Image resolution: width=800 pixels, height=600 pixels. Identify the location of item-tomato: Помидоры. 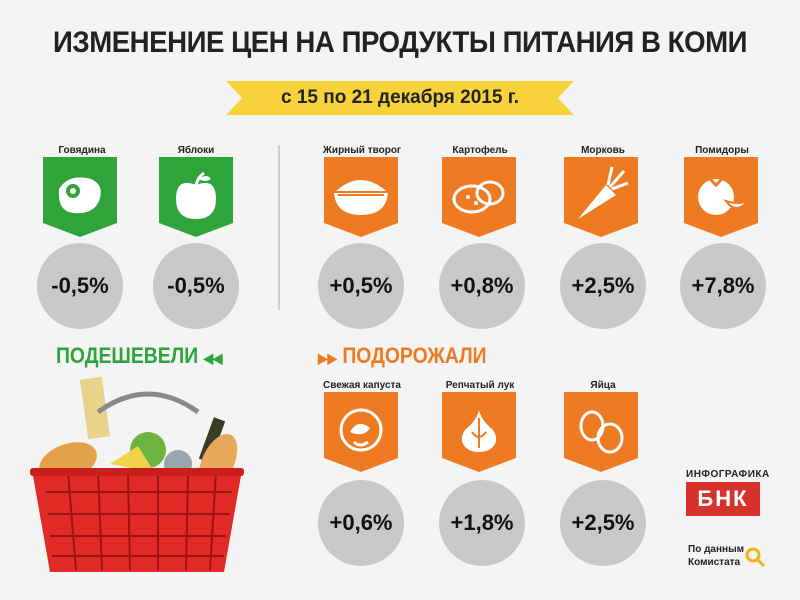
(722, 150).